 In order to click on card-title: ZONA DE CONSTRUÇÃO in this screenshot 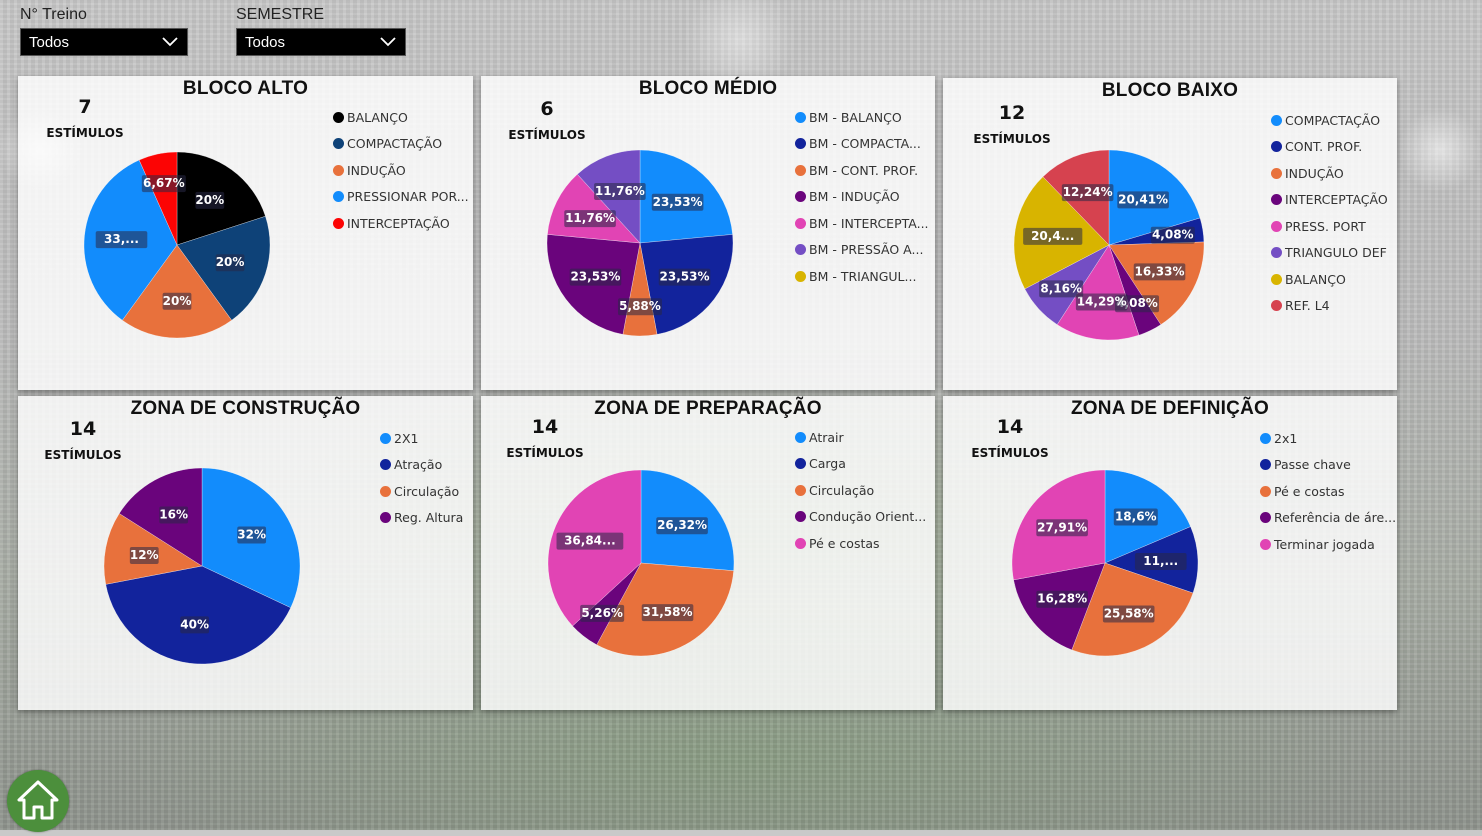, I will do `click(245, 408)`.